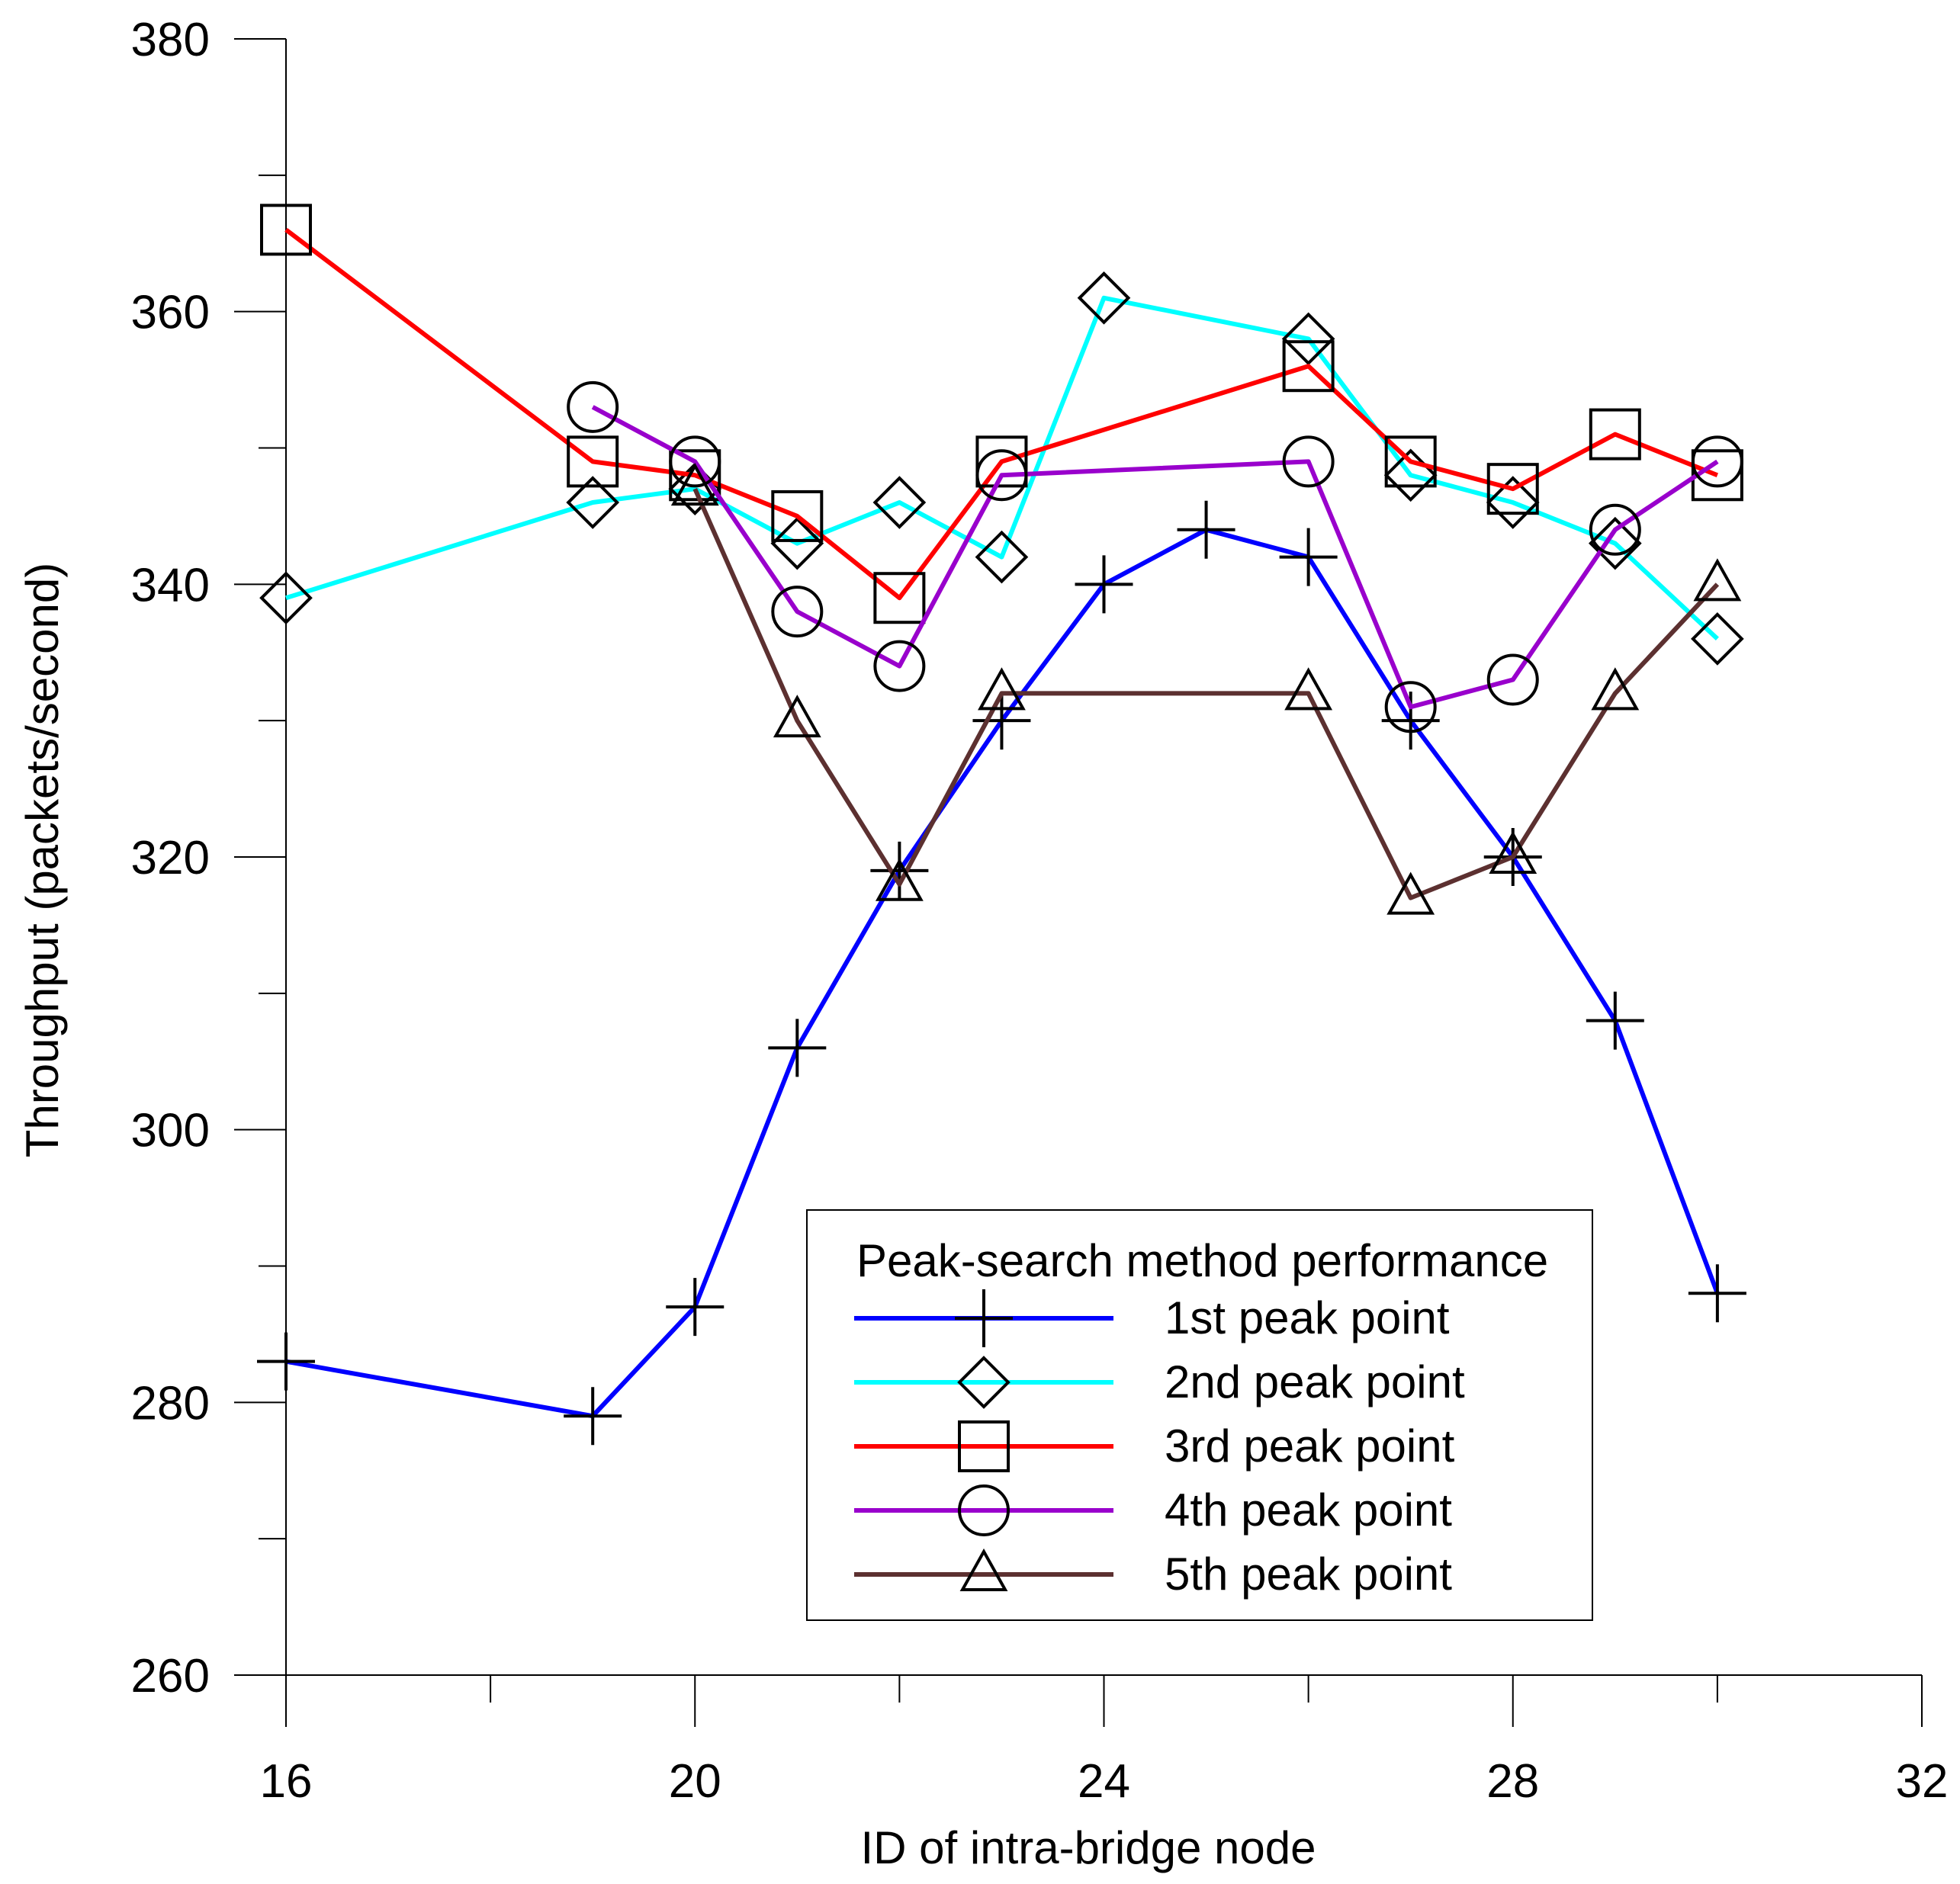 The image size is (1960, 1884). Describe the element at coordinates (1154, 1446) in the screenshot. I see `legend-item-3: 3rd peak point` at that location.